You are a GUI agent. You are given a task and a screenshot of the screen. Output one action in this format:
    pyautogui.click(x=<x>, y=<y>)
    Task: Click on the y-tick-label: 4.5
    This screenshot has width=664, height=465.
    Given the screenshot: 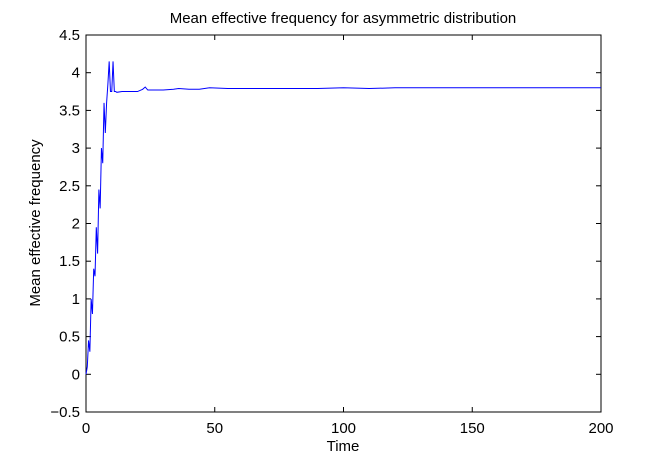 What is the action you would take?
    pyautogui.click(x=69, y=35)
    